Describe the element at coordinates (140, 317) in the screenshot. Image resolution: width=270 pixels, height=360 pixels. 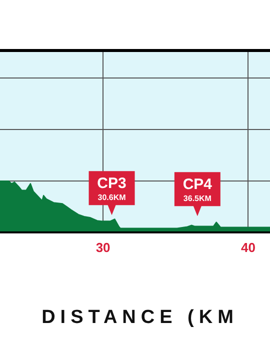
I see `x-axis-title: DISTANCE (KM` at that location.